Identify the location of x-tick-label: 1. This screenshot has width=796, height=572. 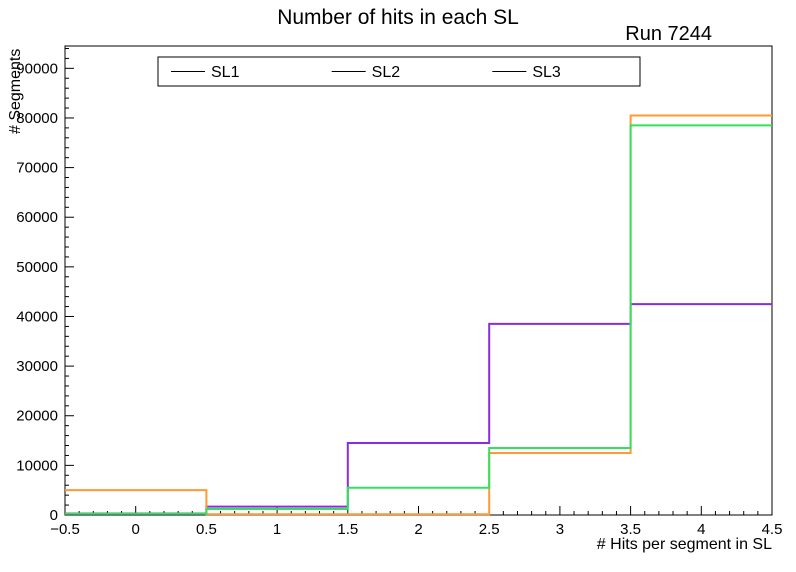
(277, 529).